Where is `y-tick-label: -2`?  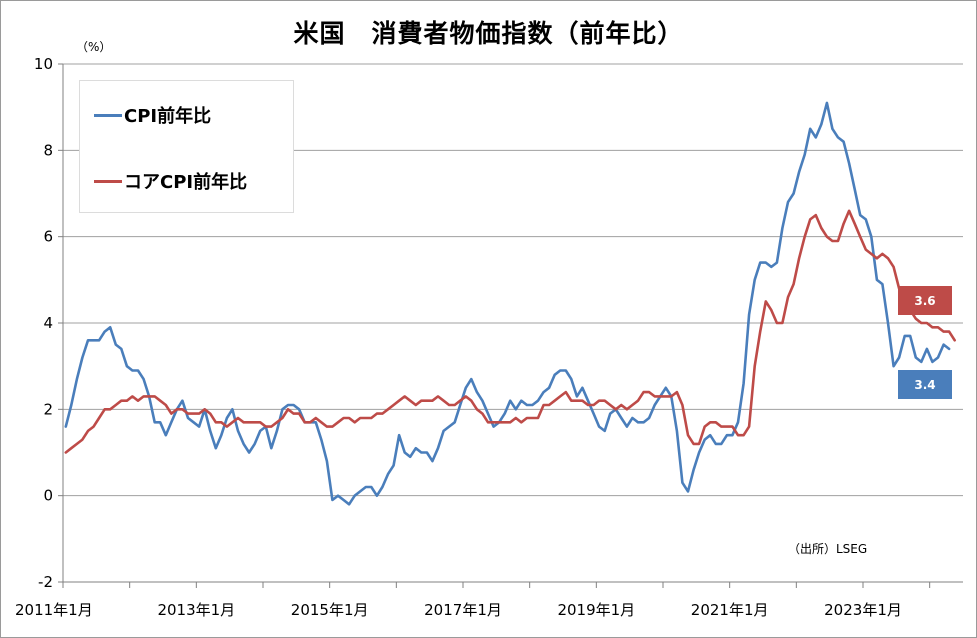 y-tick-label: -2 is located at coordinates (45, 582).